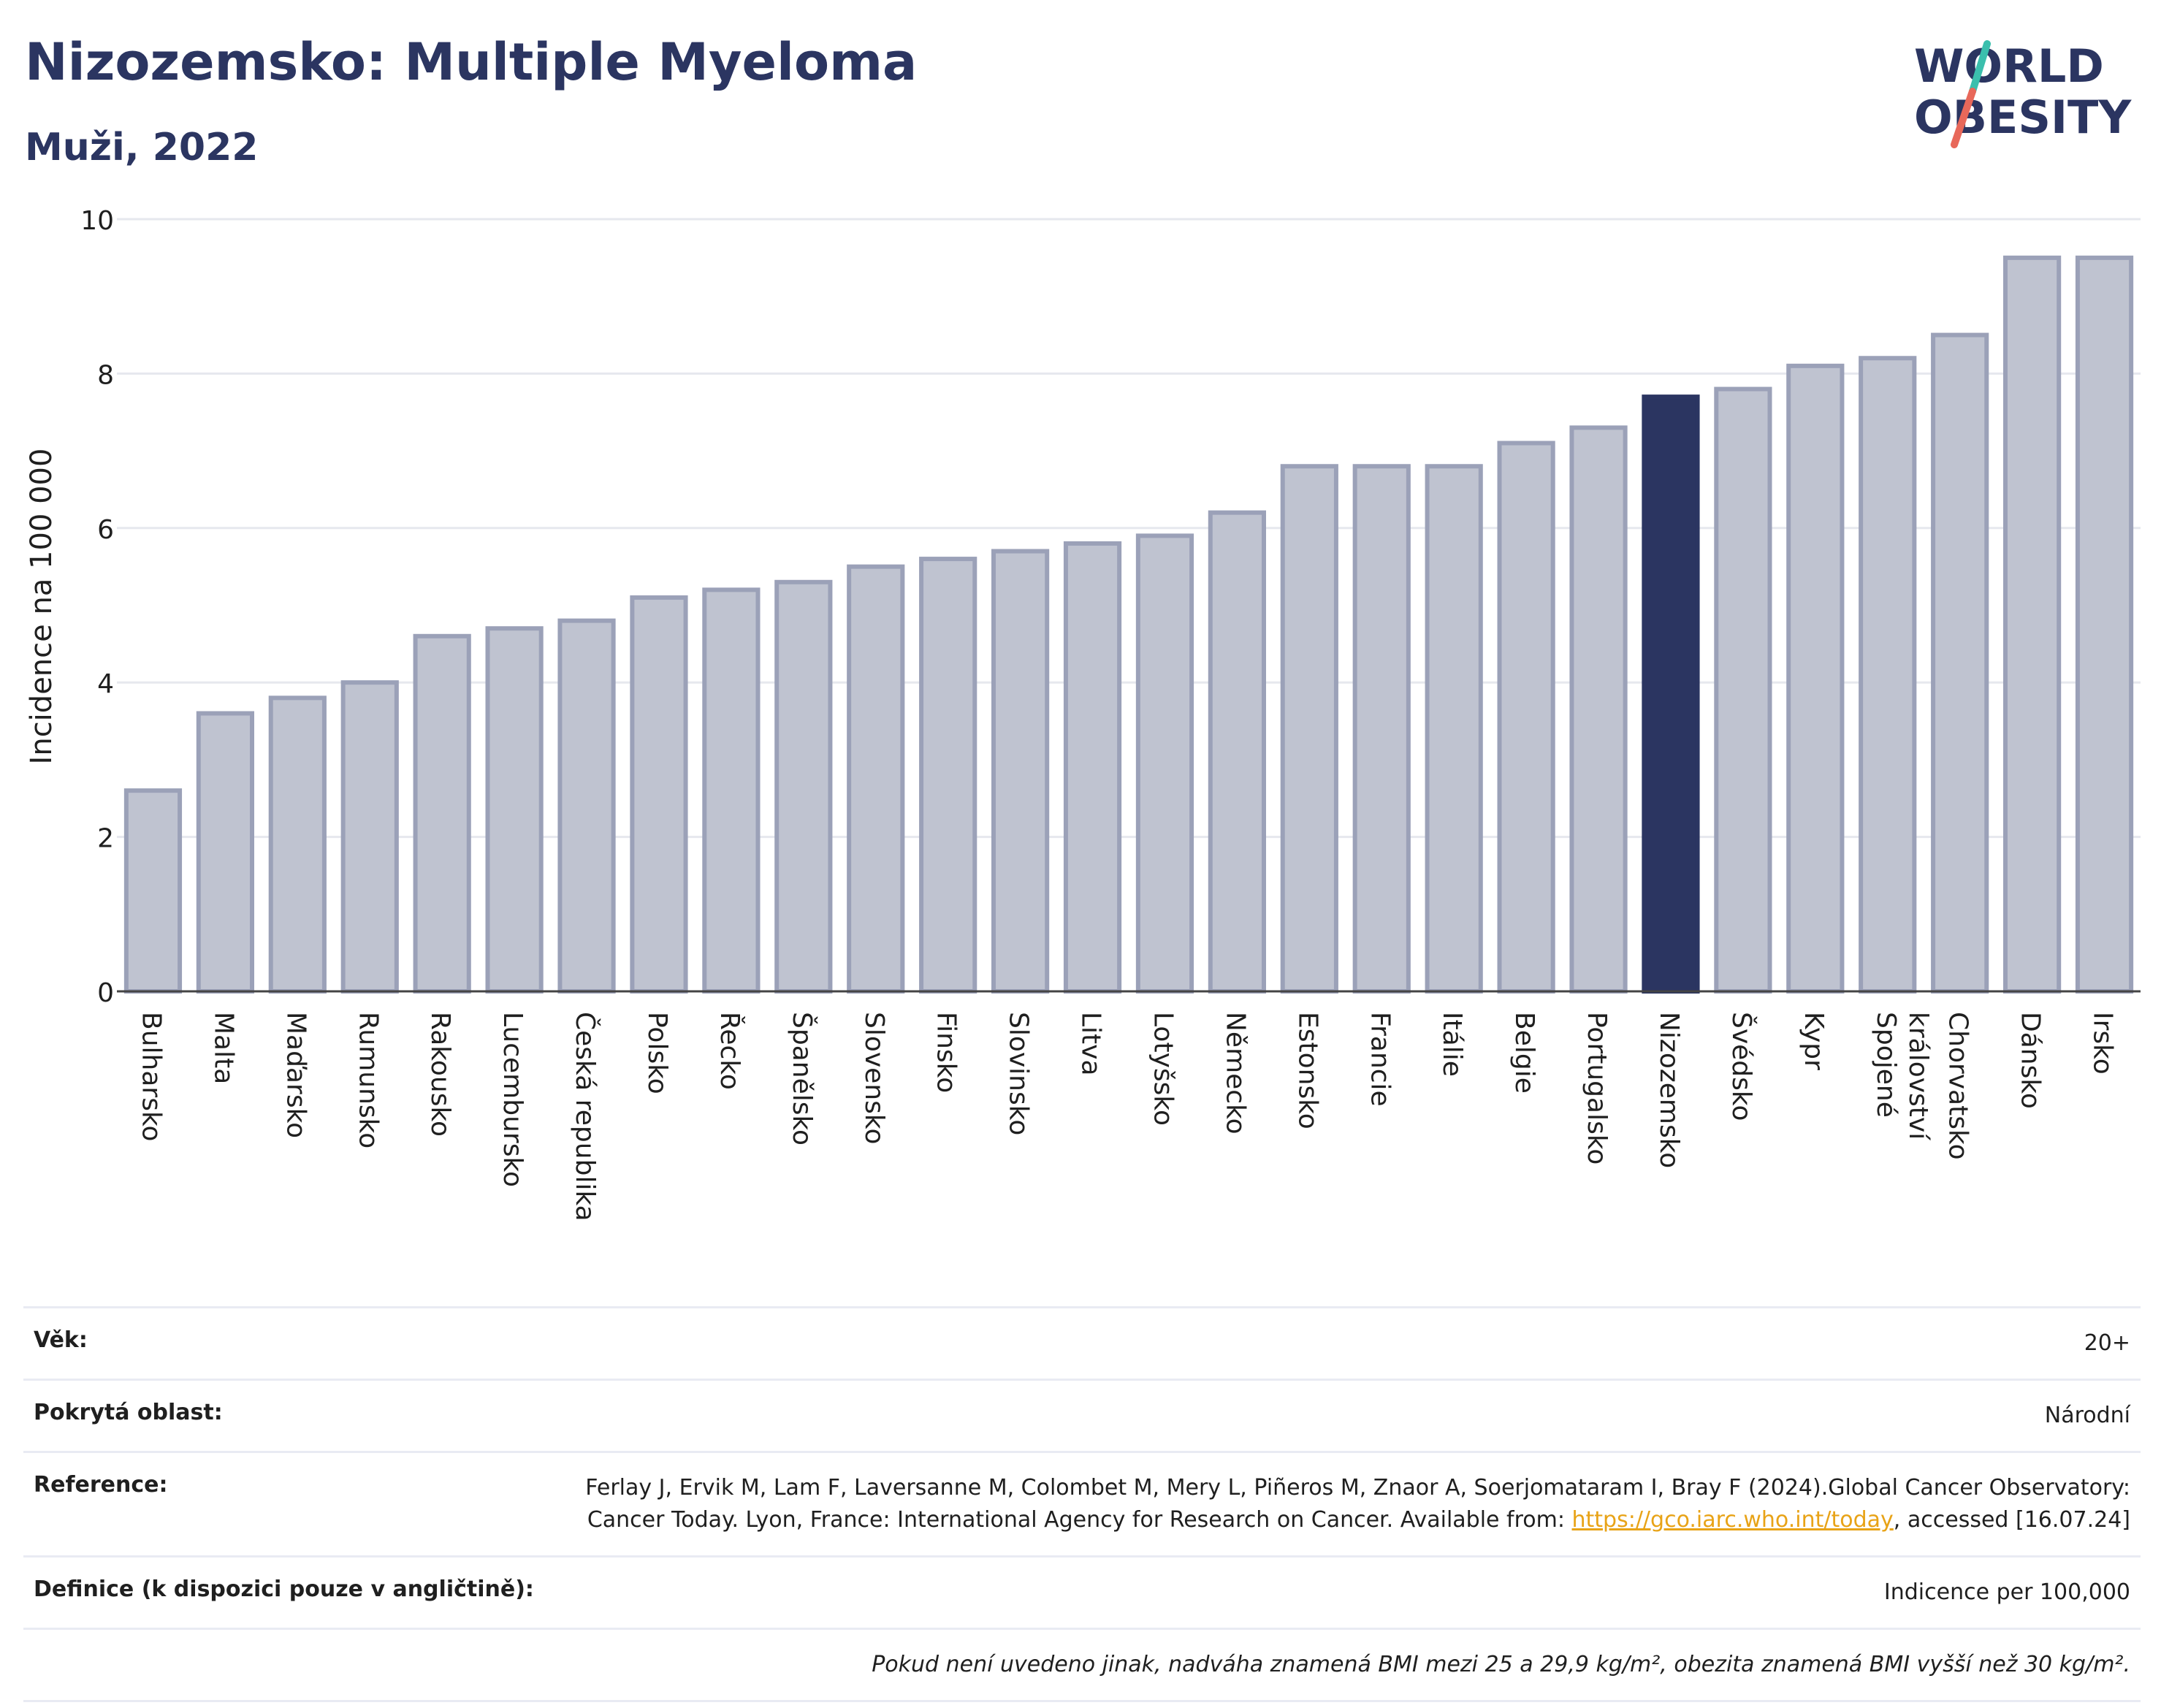 This screenshot has height=1708, width=2161. Describe the element at coordinates (368, 1080) in the screenshot. I see `x-tick-label: Rumunsko` at that location.